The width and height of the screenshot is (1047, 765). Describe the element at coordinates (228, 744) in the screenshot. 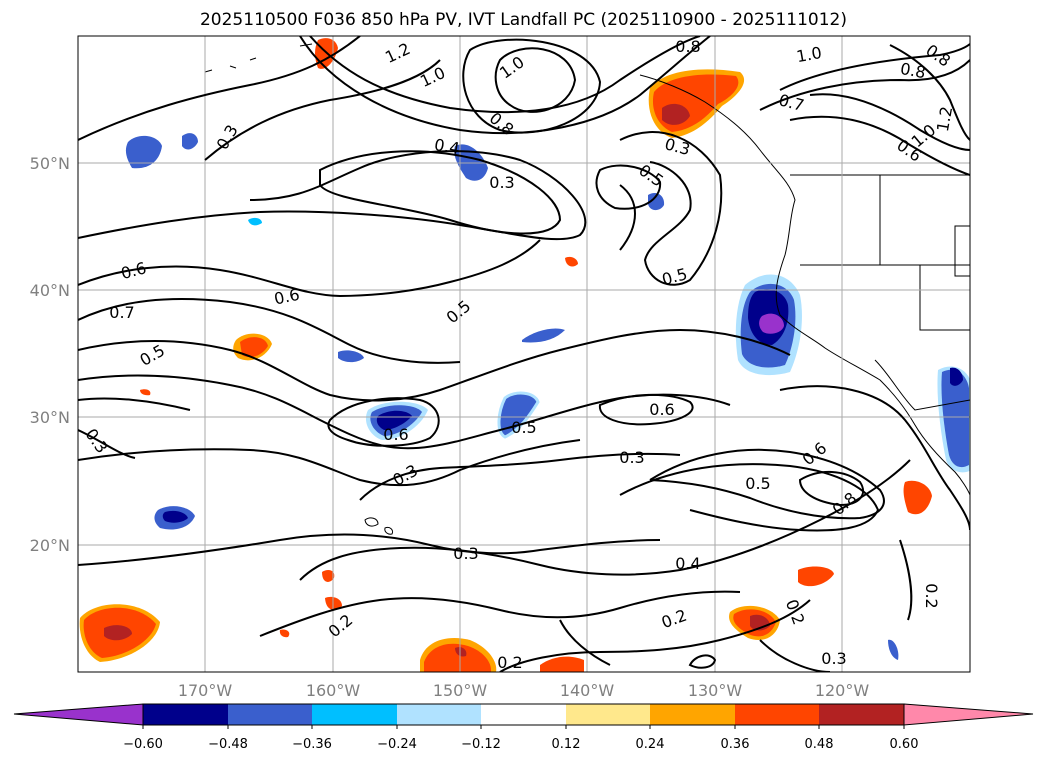

I see `colorbar-tick-label: −0.48` at that location.